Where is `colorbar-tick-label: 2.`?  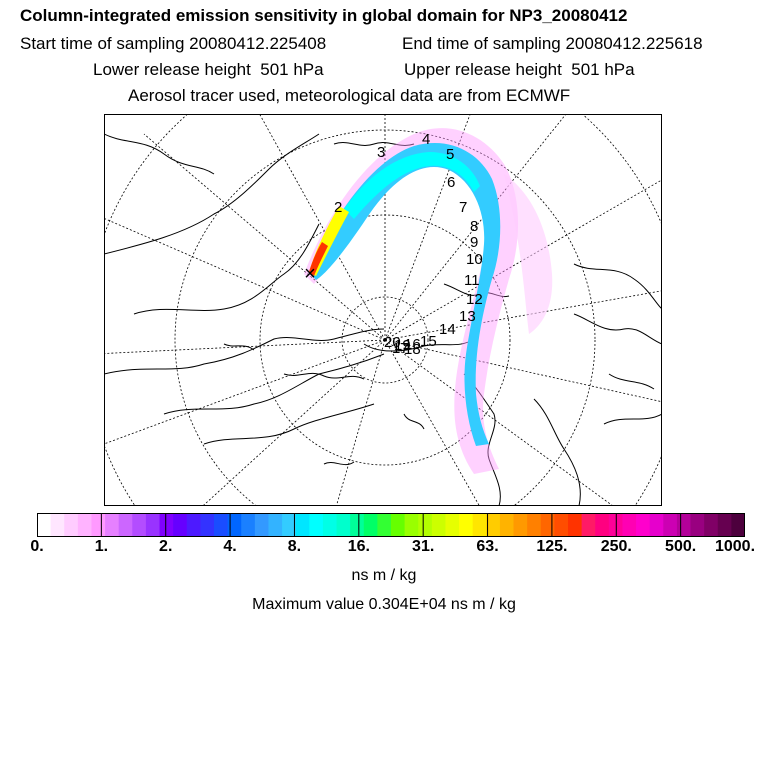 colorbar-tick-label: 2. is located at coordinates (166, 546).